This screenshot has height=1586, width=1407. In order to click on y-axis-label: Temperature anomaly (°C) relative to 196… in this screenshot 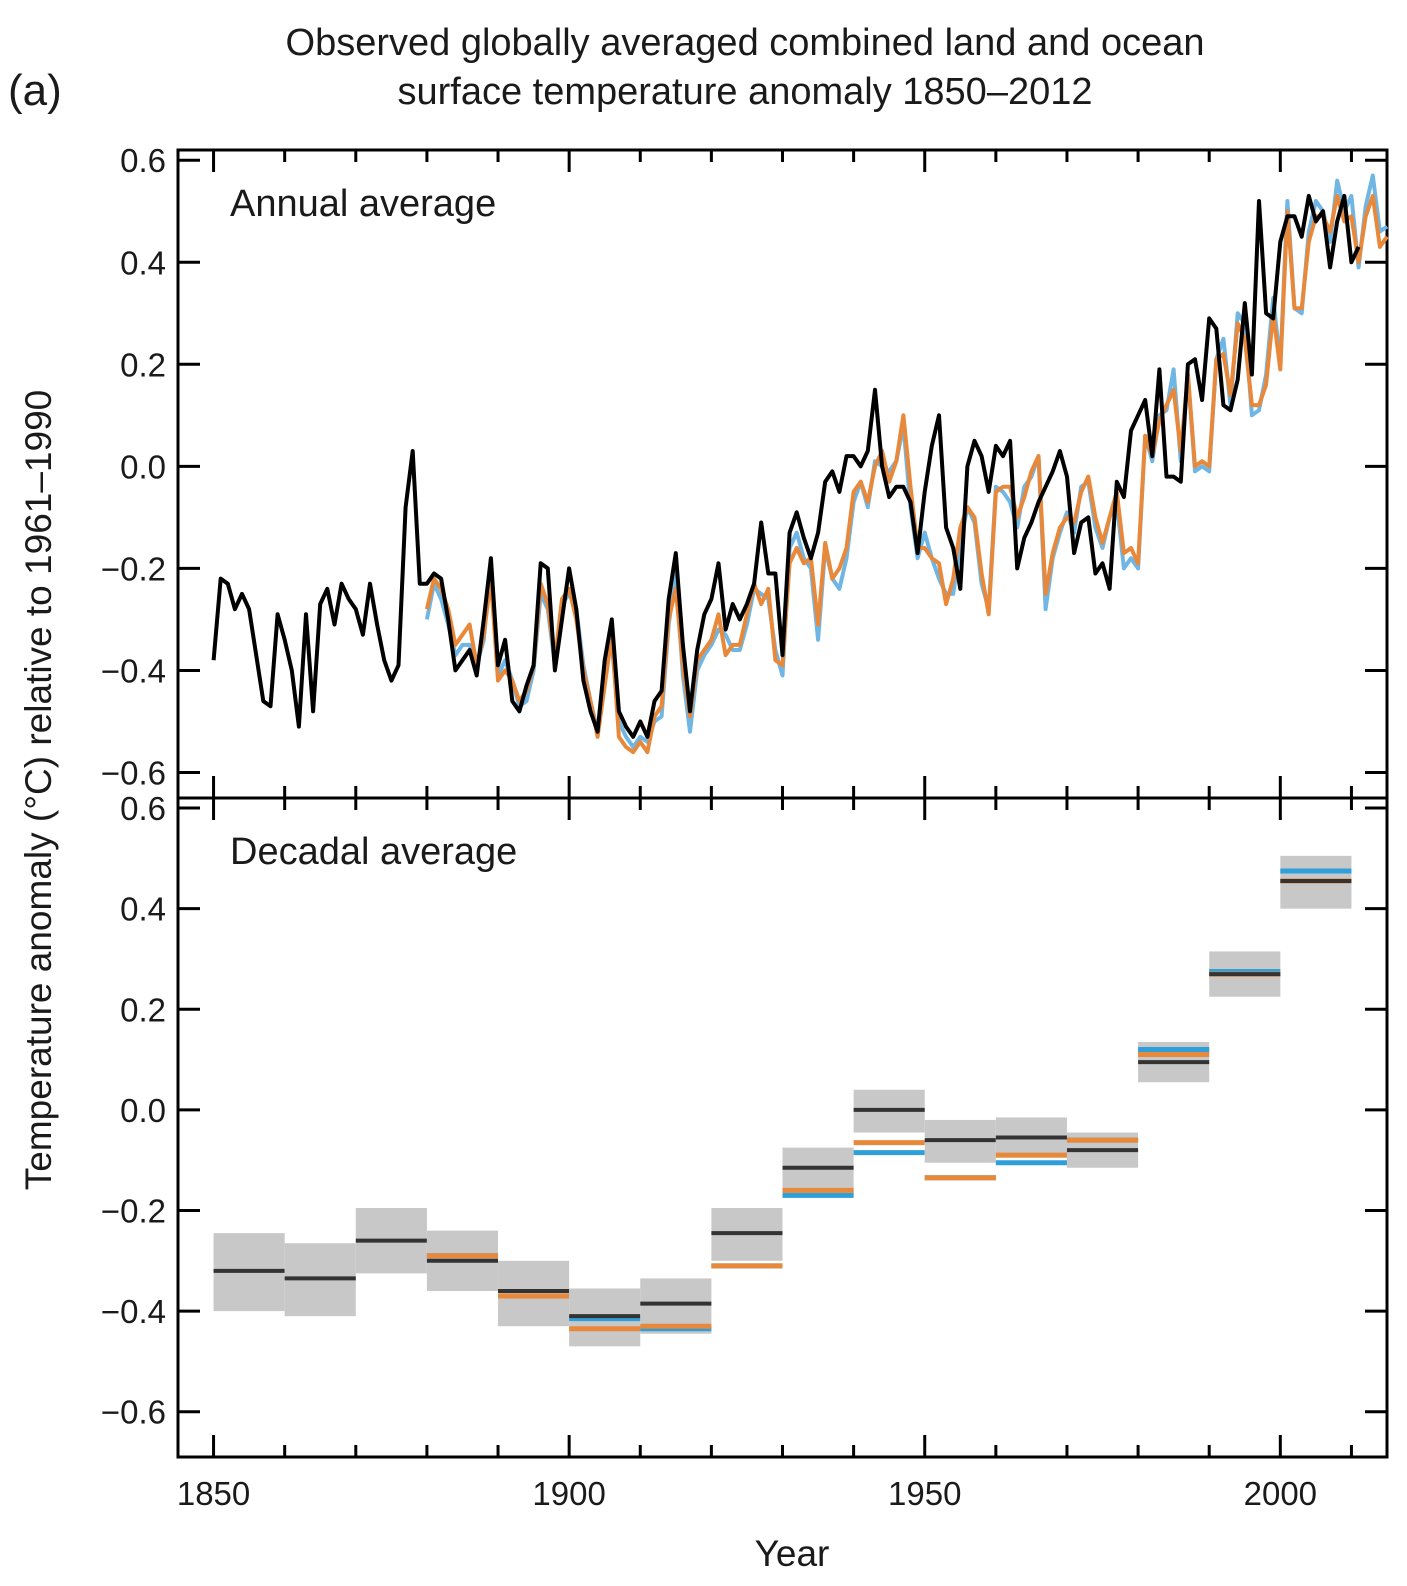, I will do `click(38, 790)`.